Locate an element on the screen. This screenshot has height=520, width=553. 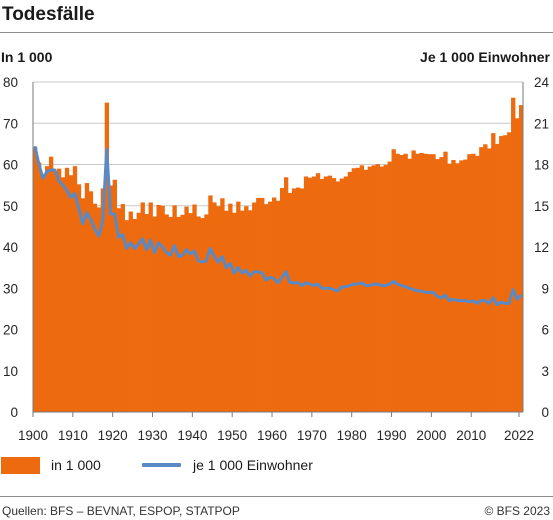
left-y-tick-label: 60 is located at coordinates (10, 165).